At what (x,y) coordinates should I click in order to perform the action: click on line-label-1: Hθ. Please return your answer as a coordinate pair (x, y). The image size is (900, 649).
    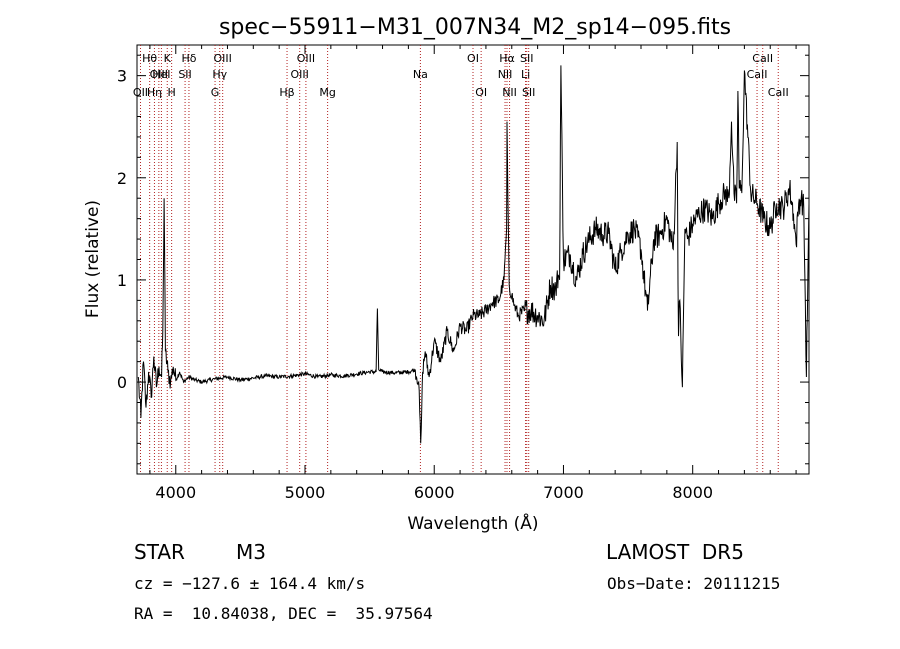
    Looking at the image, I should click on (149, 58).